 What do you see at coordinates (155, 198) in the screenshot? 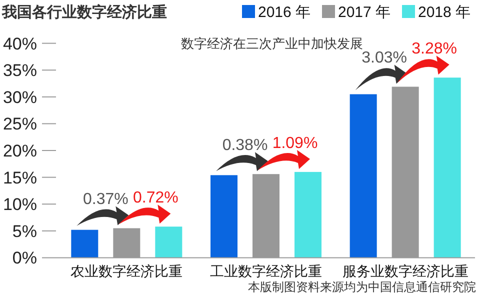
I see `annotation: 0.72%` at bounding box center [155, 198].